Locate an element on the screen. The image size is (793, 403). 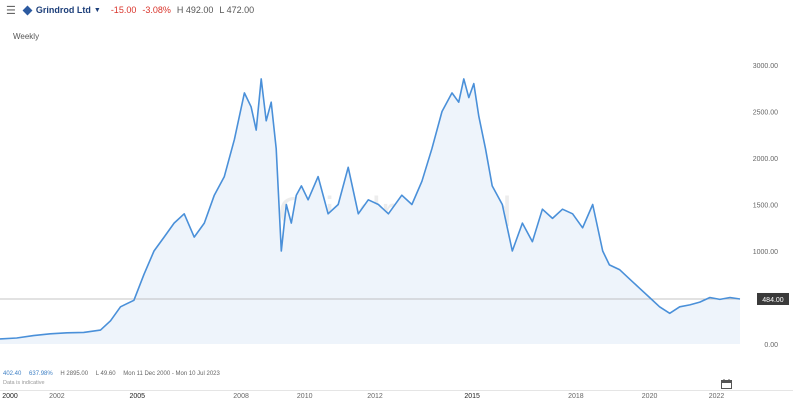
percent-change: 637.98% is located at coordinates (41, 374).